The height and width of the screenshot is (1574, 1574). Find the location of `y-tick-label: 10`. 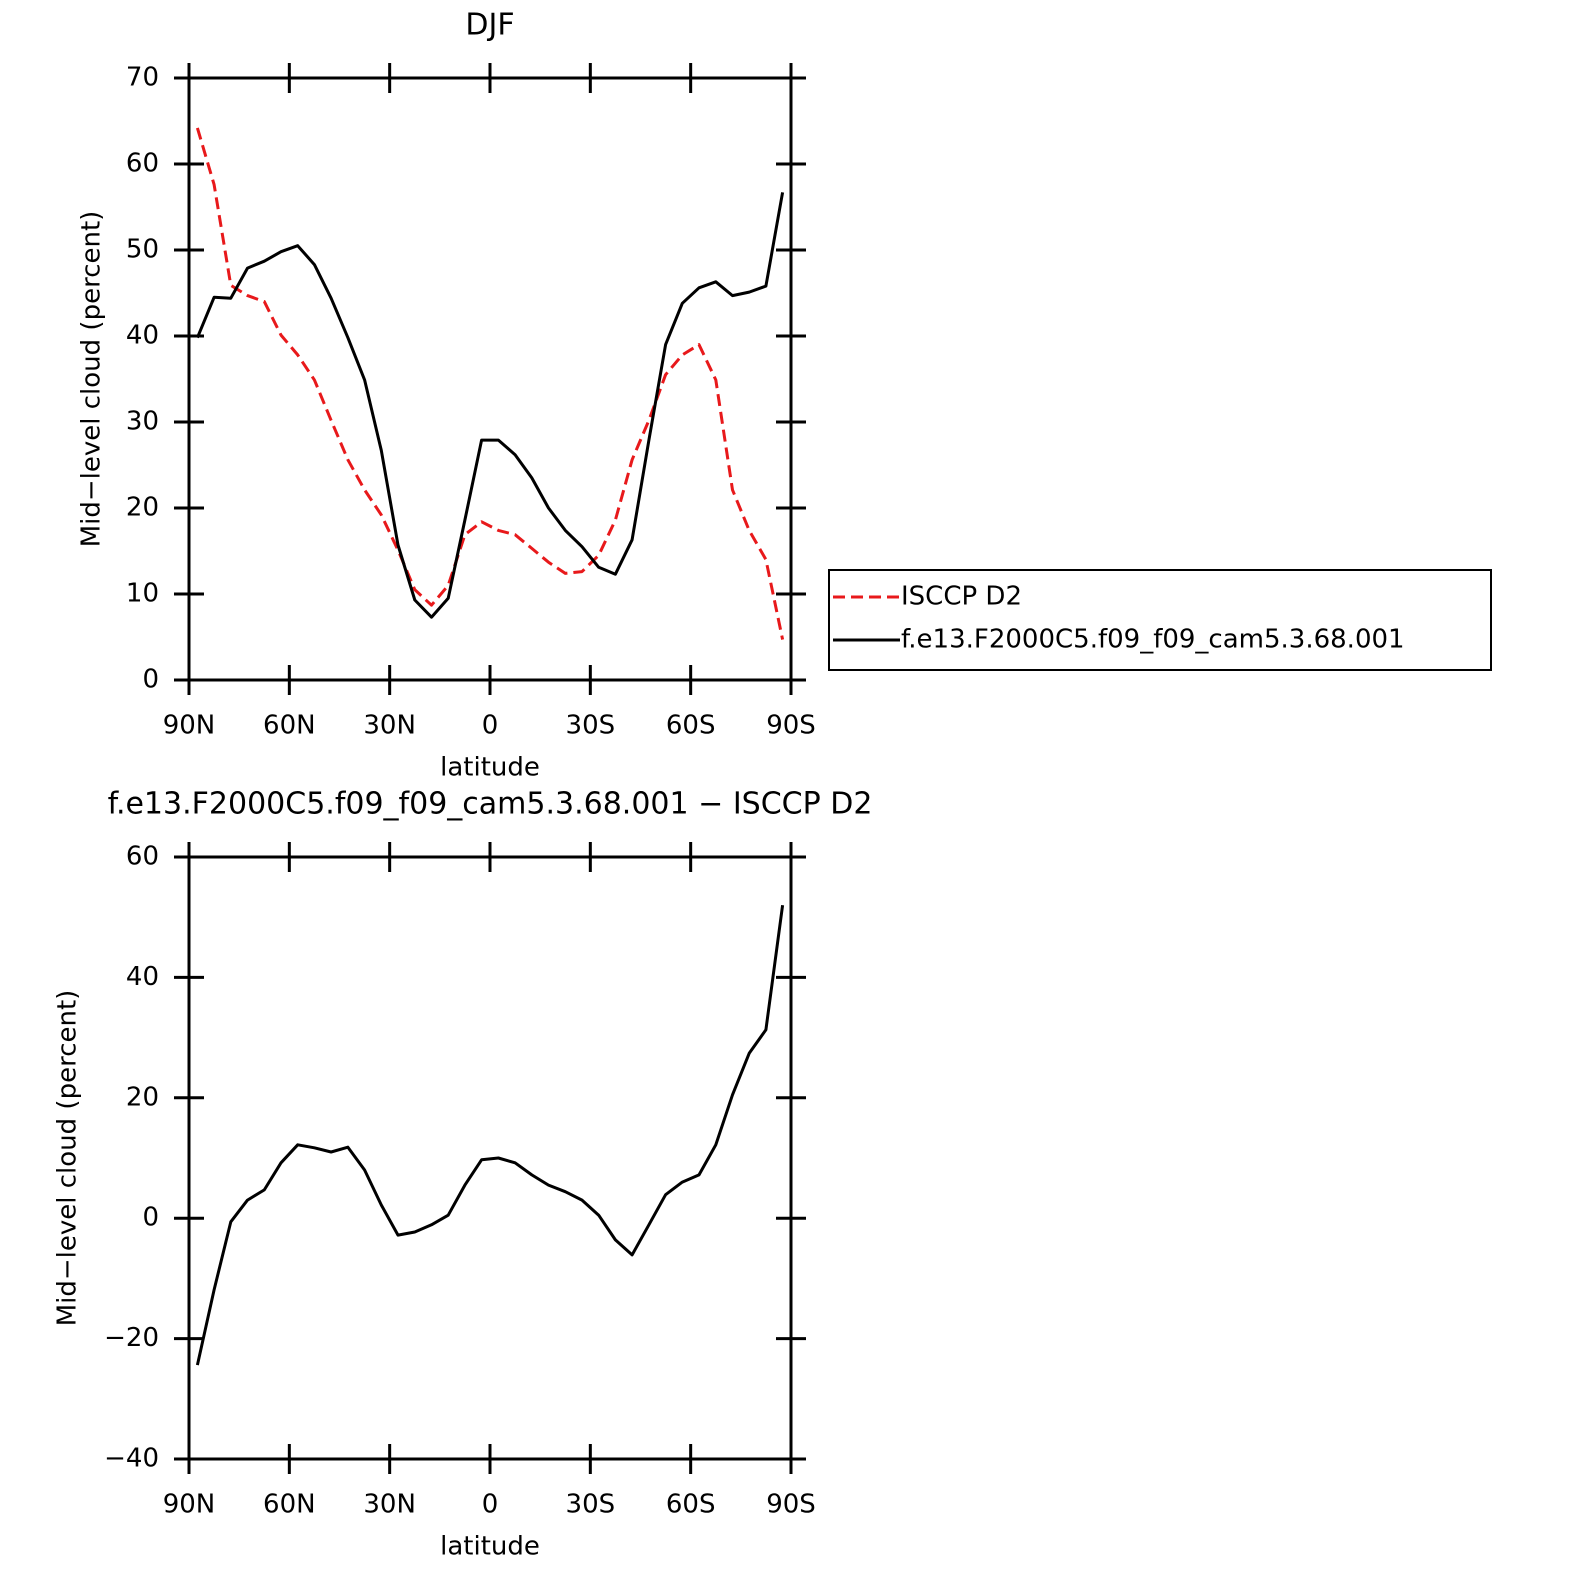

y-tick-label: 10 is located at coordinates (142, 594).